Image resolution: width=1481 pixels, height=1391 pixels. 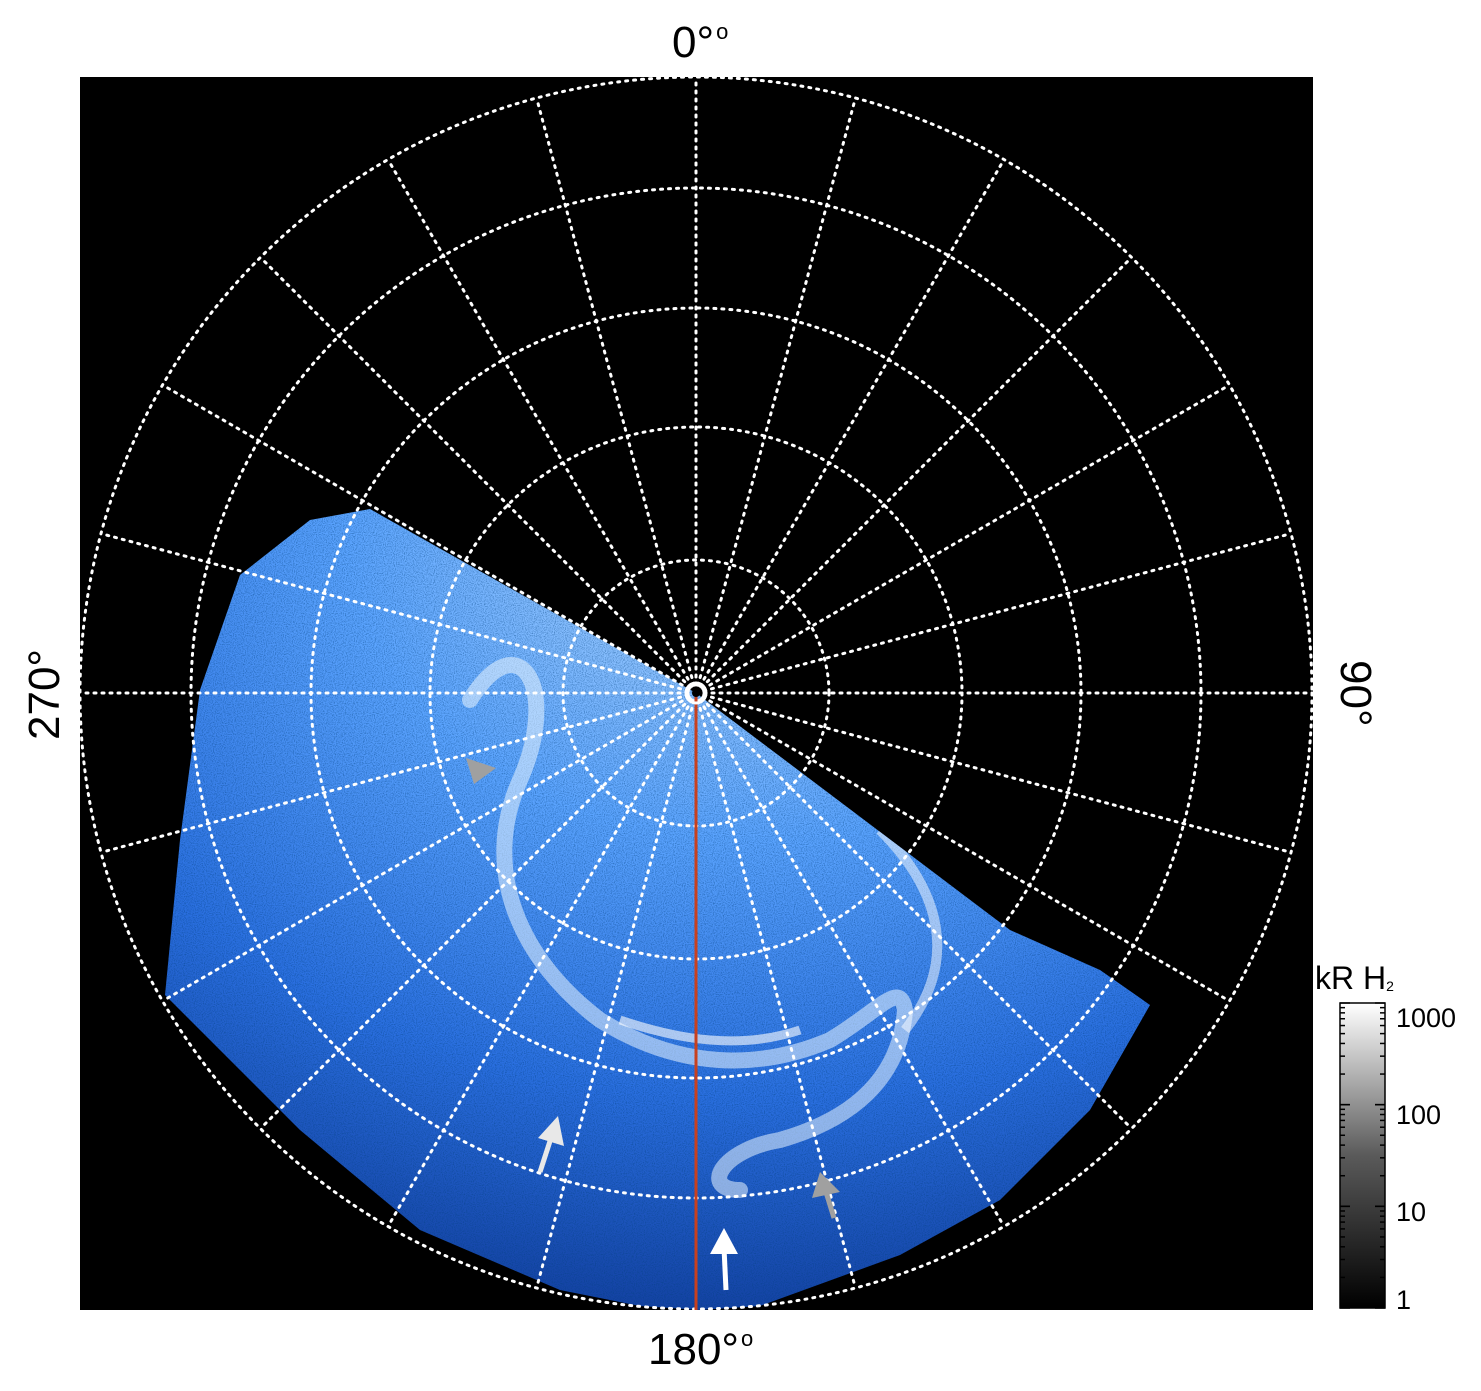 I want to click on colorbar-tick-1: 1, so click(x=1404, y=1300).